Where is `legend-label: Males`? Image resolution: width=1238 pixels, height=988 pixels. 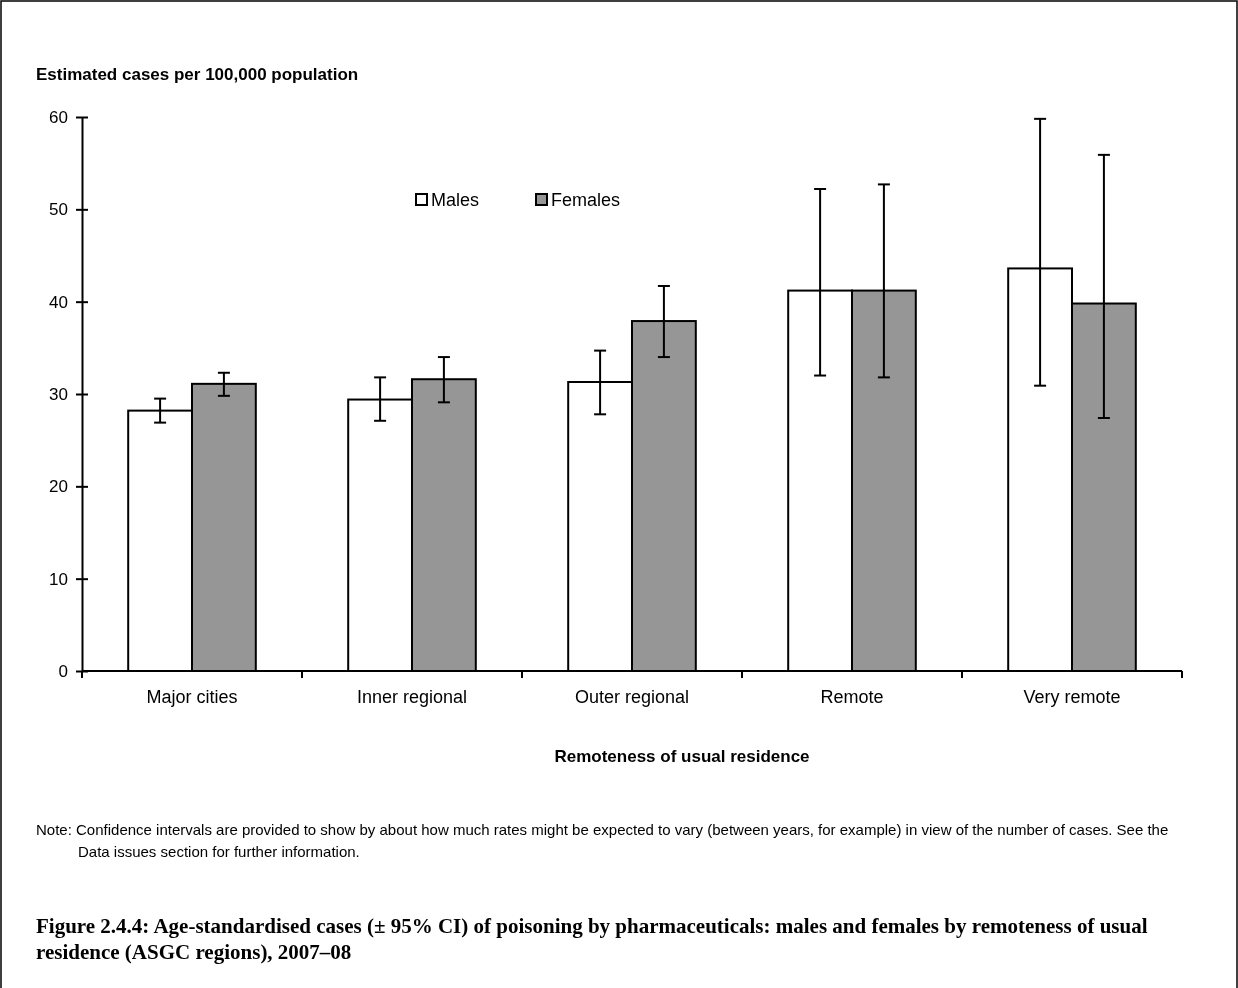
legend-label: Males is located at coordinates (455, 200).